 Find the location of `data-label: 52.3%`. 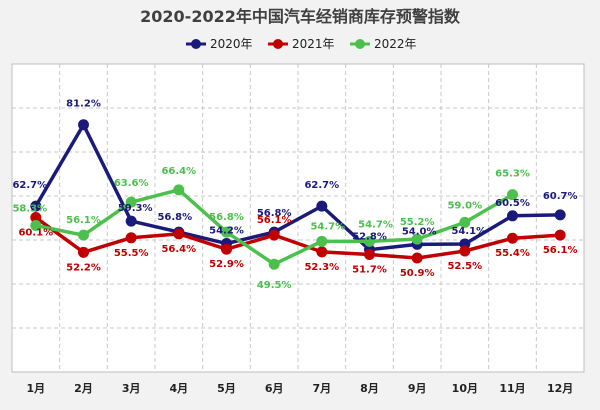

data-label: 52.3% is located at coordinates (321, 267).